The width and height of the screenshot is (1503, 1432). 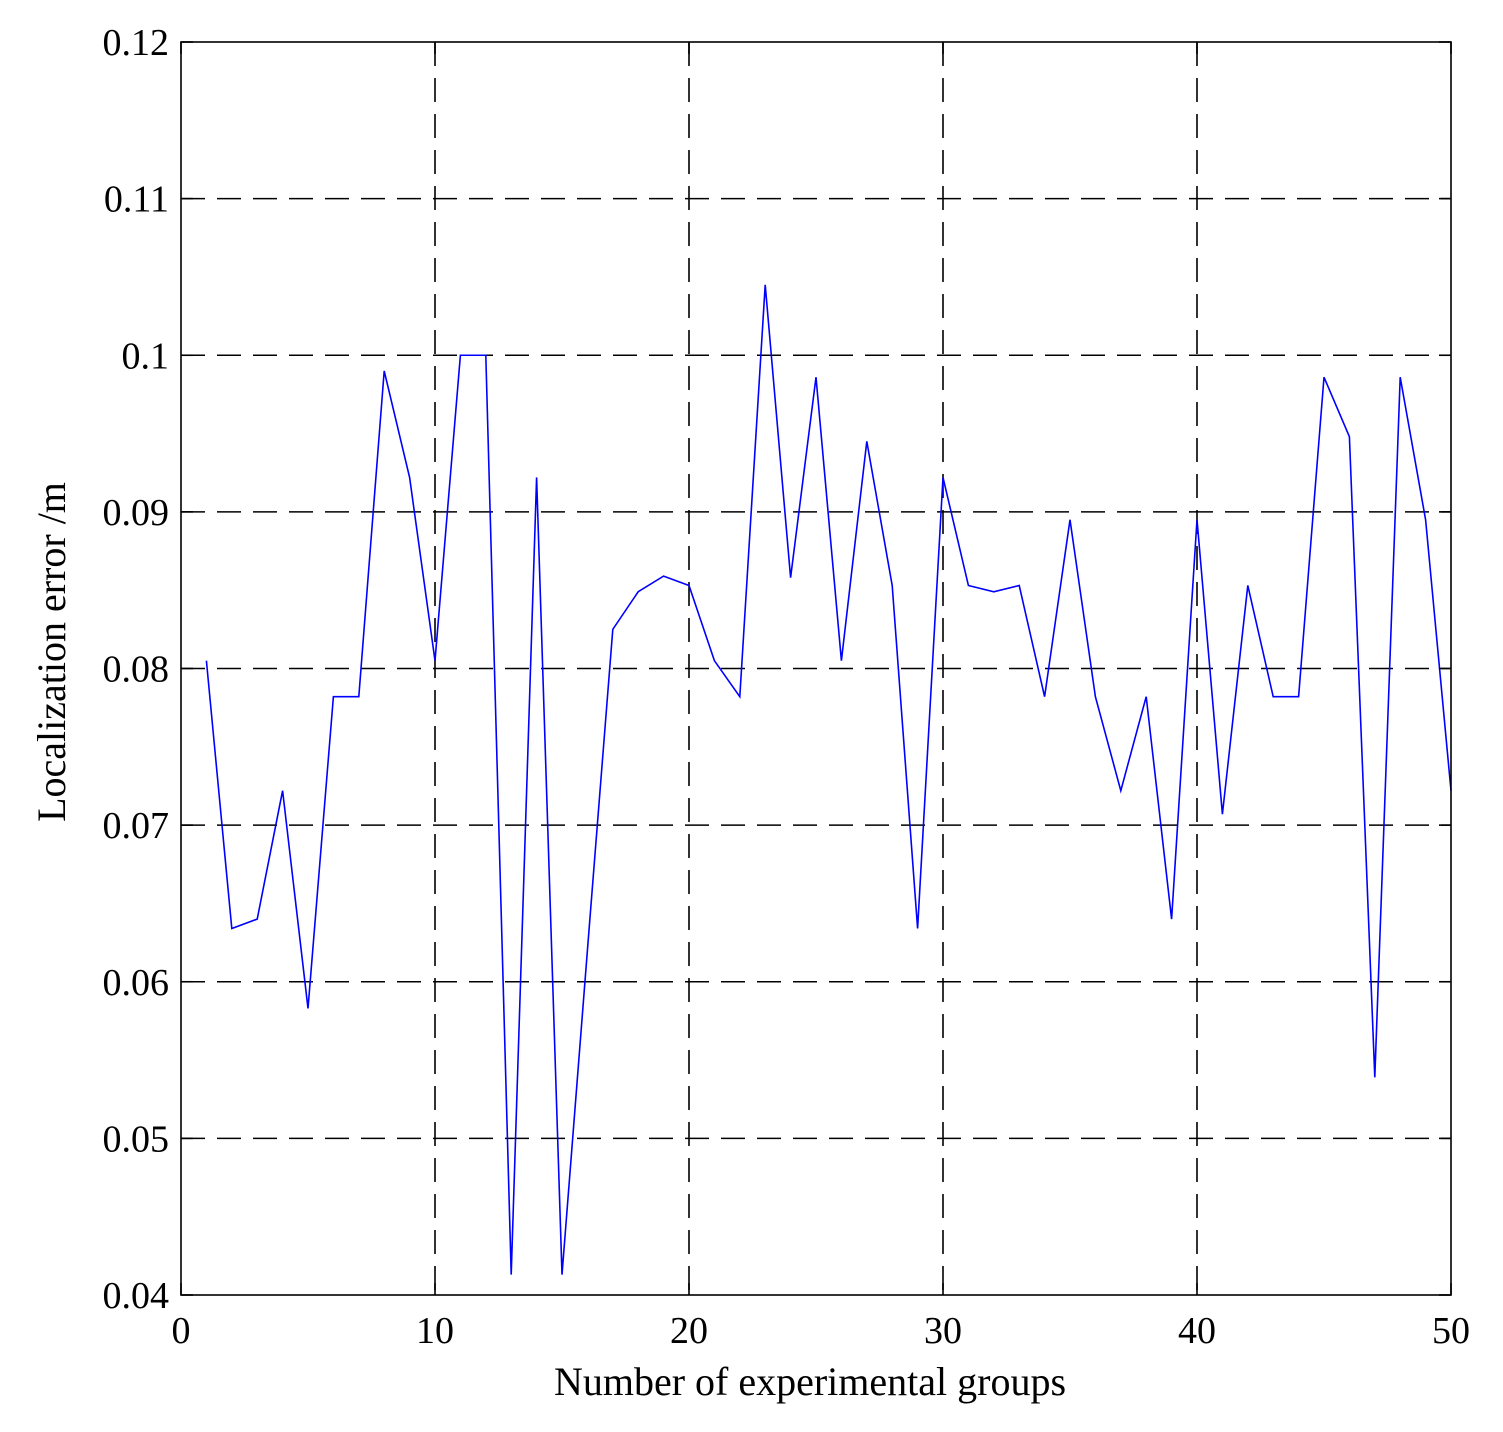 What do you see at coordinates (136, 1296) in the screenshot?
I see `y-tick-label: 0.04` at bounding box center [136, 1296].